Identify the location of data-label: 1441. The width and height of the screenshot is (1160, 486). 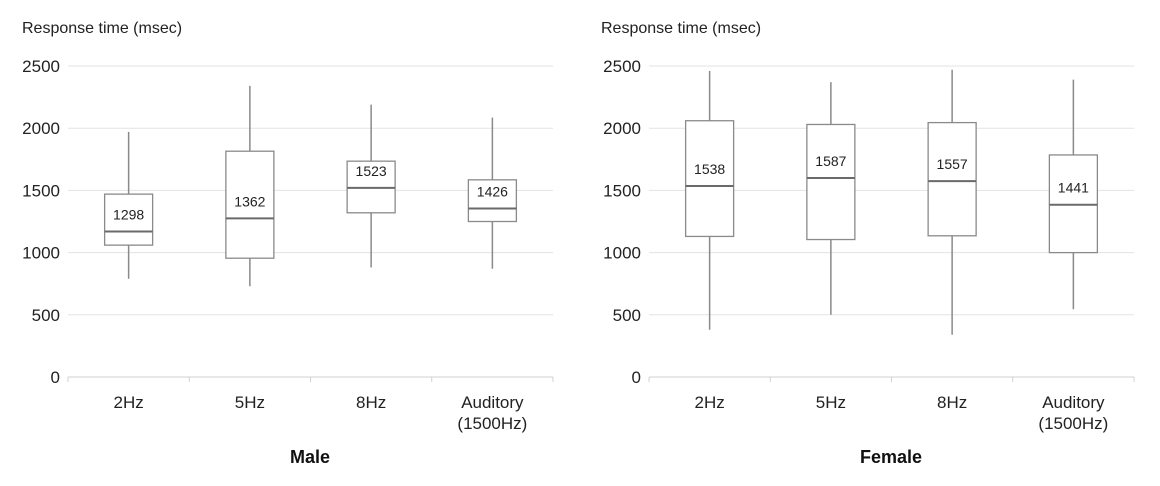
(1073, 188).